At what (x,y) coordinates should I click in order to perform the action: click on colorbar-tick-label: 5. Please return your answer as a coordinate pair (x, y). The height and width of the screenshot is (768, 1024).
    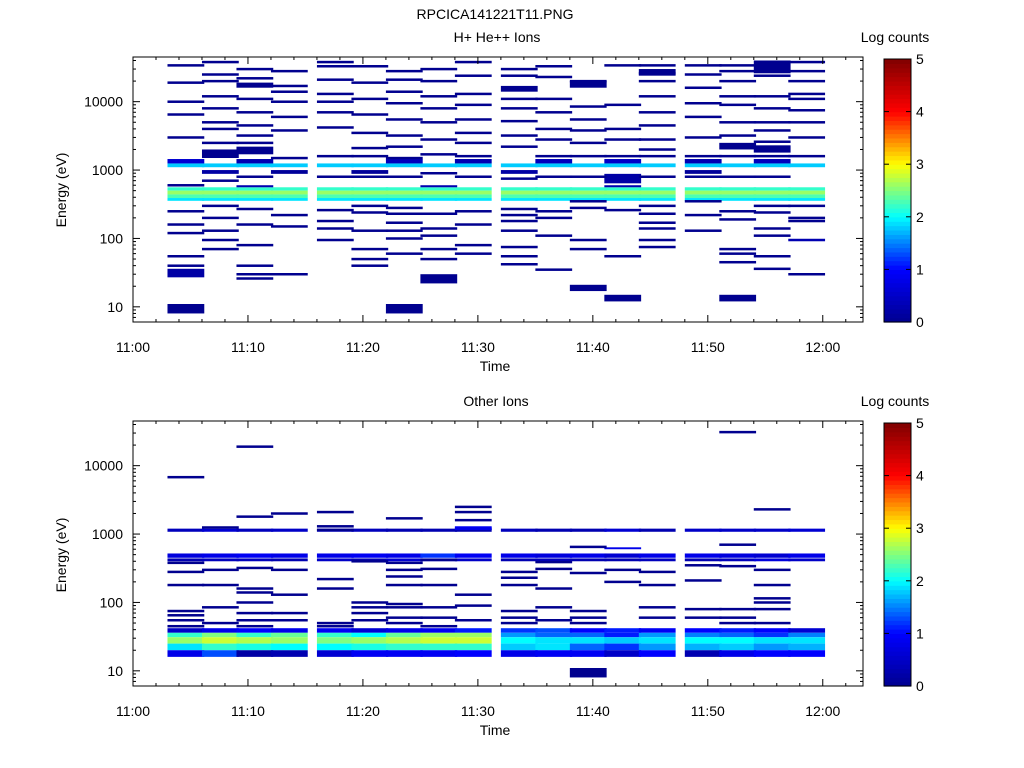
    Looking at the image, I should click on (920, 59).